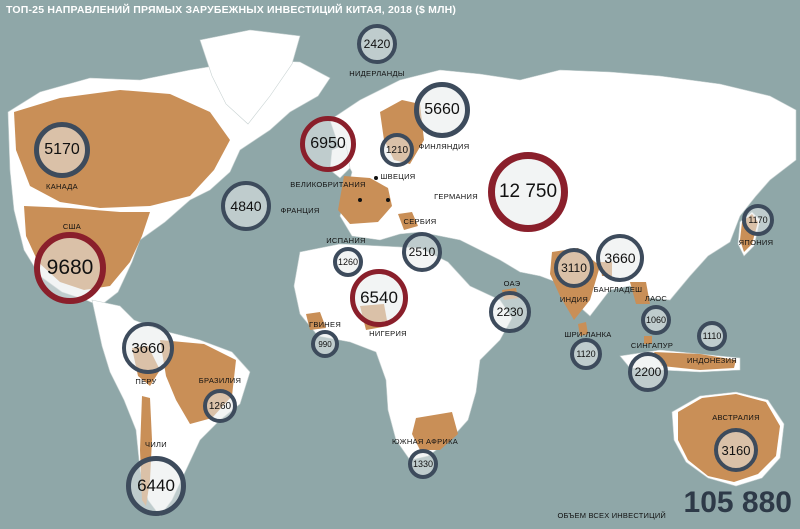 This screenshot has width=800, height=529. Describe the element at coordinates (403, 352) in the screenshot. I see `landmass-africa` at that location.